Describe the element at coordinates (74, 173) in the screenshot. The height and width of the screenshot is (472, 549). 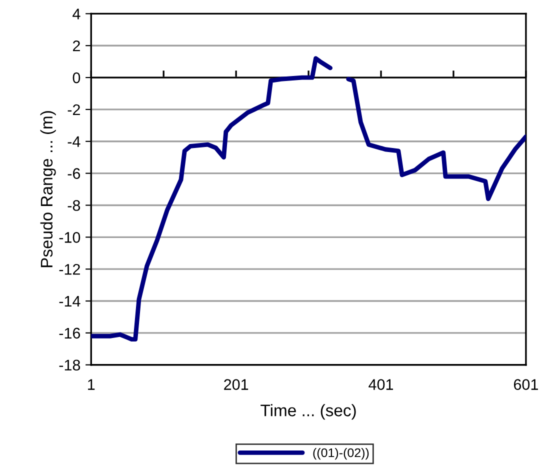
I see `y-tick-label: -6` at that location.